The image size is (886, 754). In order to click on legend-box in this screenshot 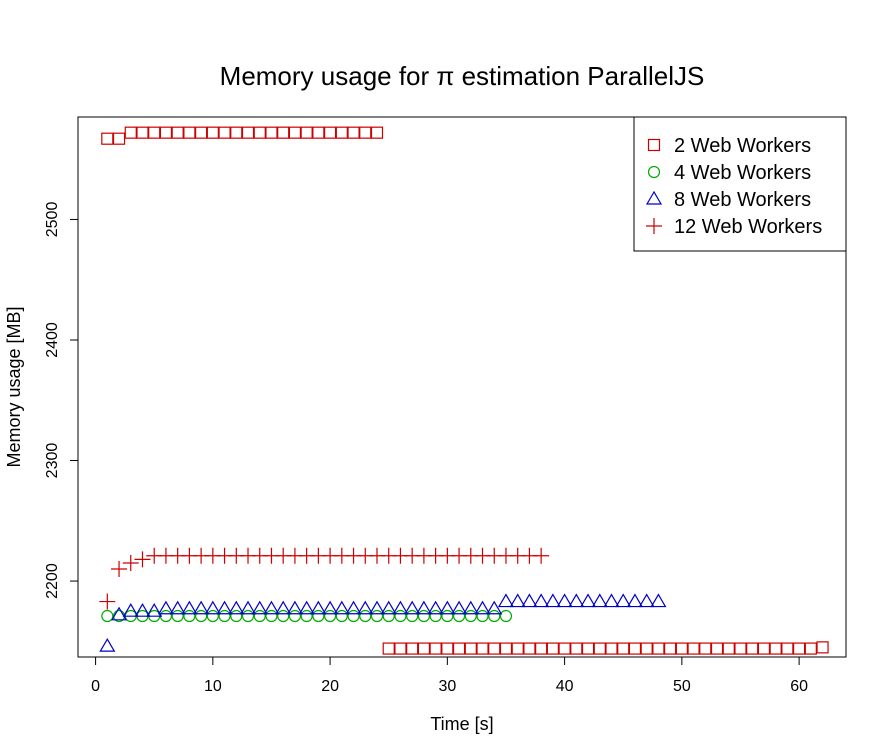, I will do `click(740, 184)`.